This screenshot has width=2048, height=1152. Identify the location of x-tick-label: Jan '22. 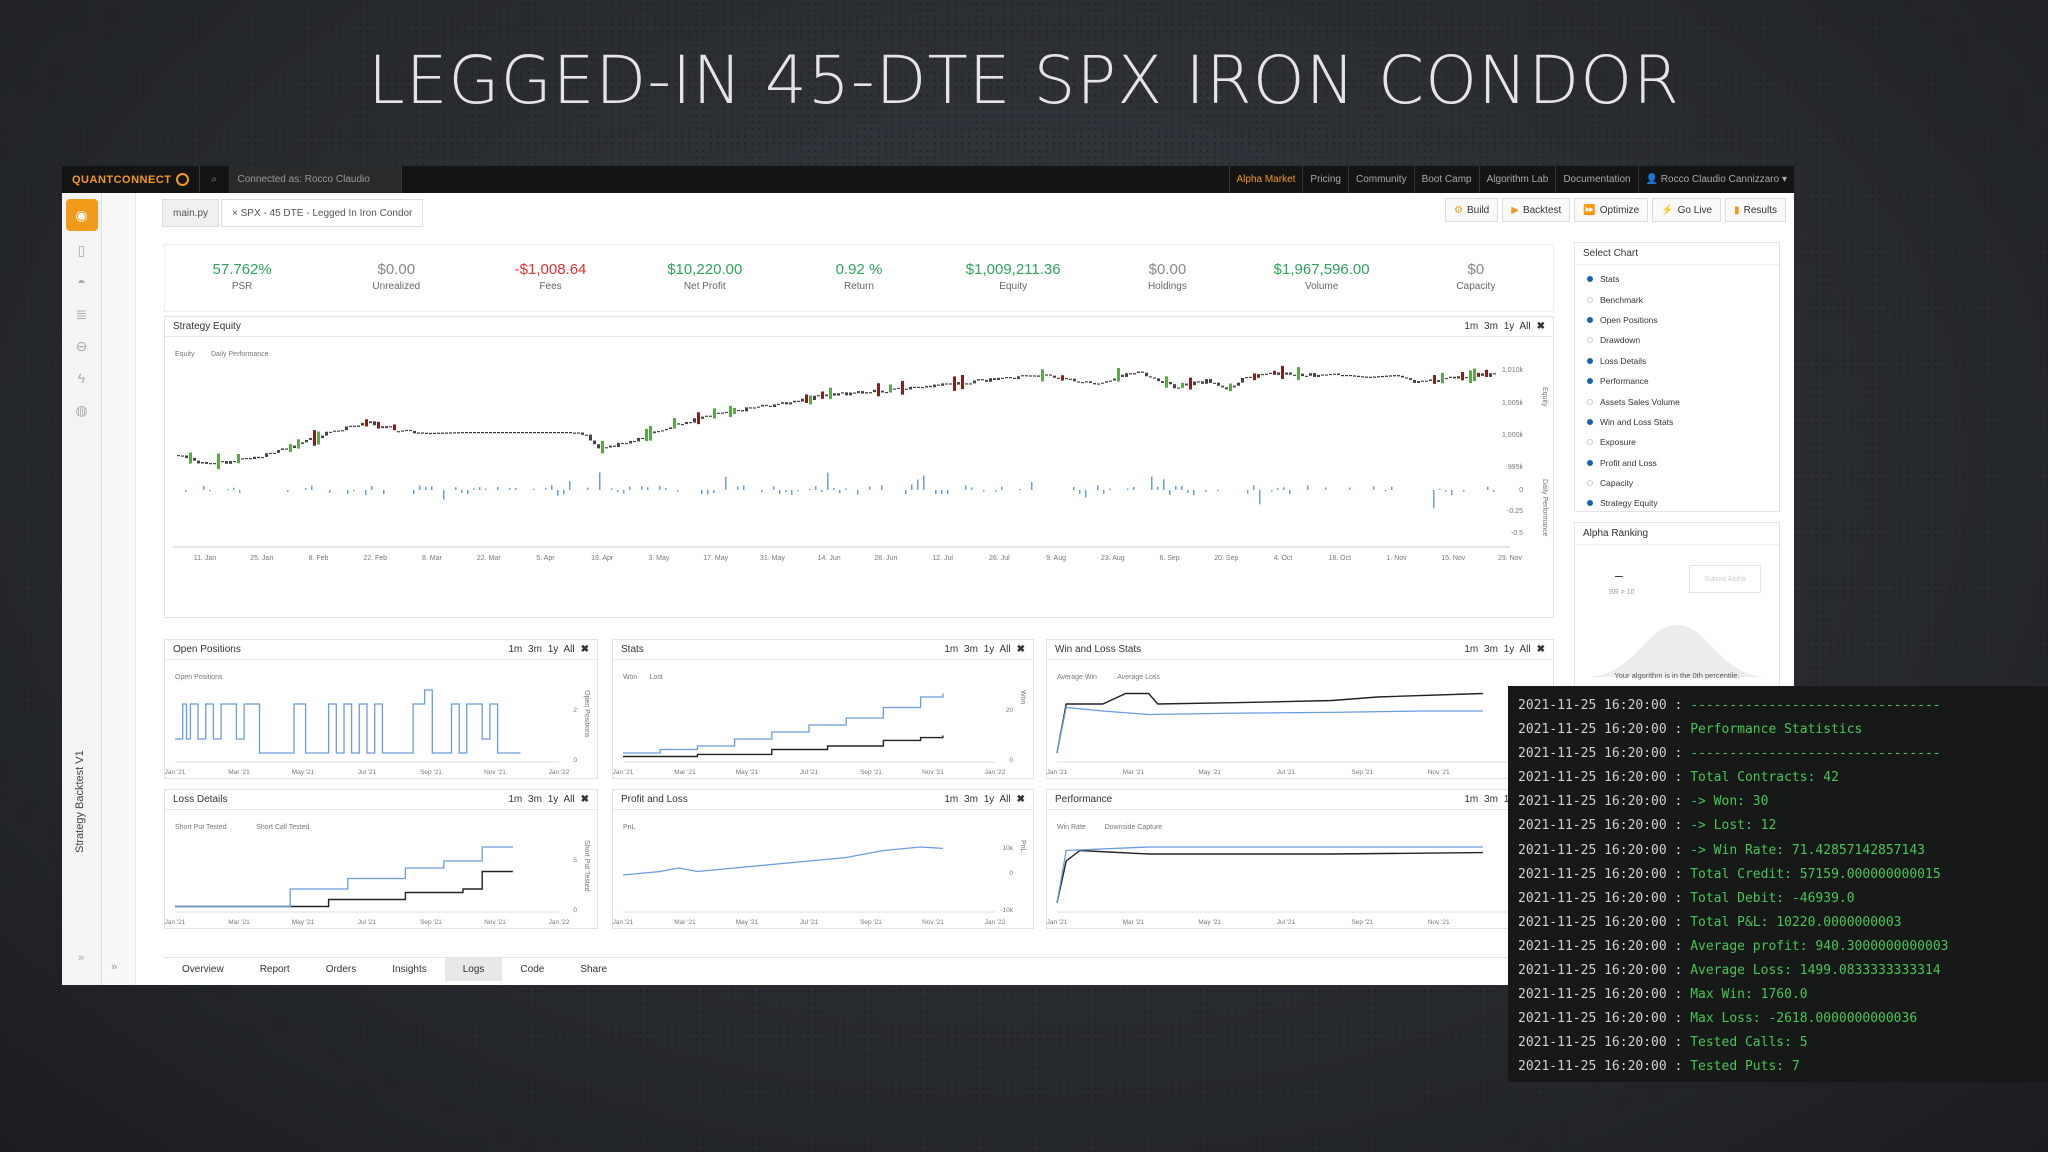
(559, 922).